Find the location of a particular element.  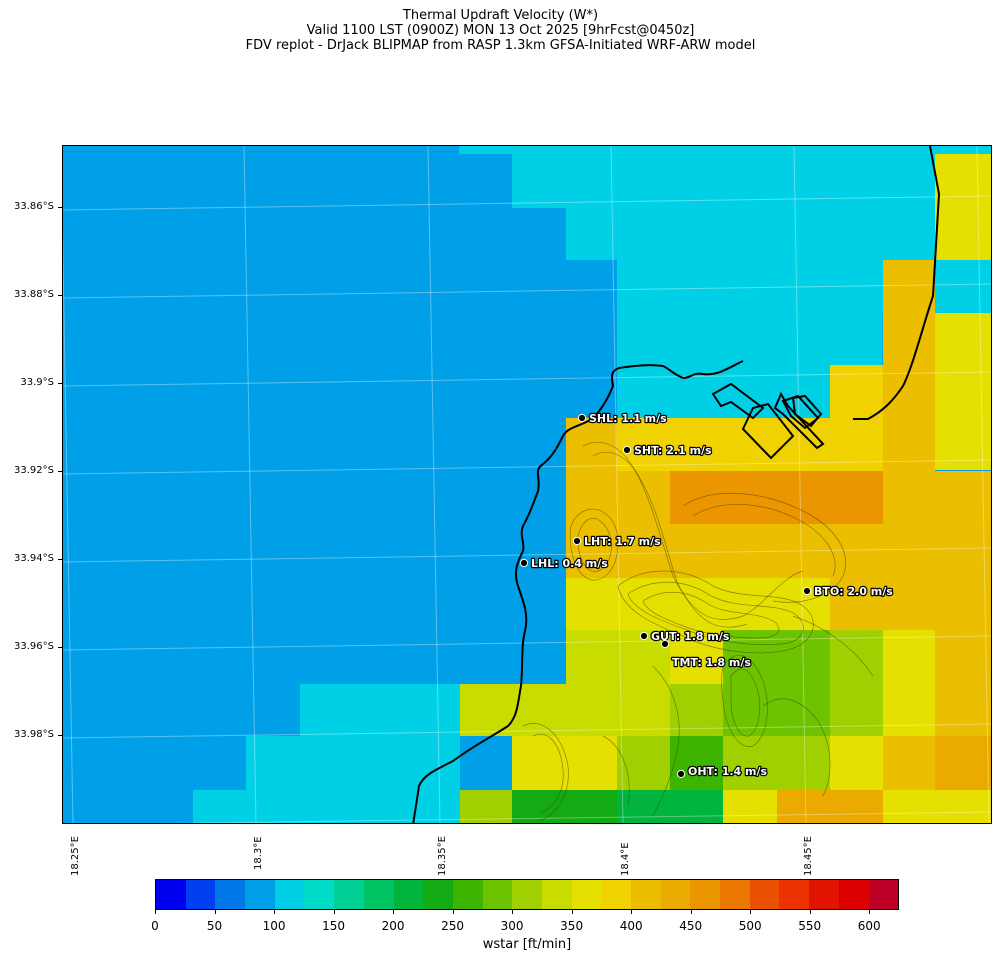

site-marker-bto is located at coordinates (807, 591).